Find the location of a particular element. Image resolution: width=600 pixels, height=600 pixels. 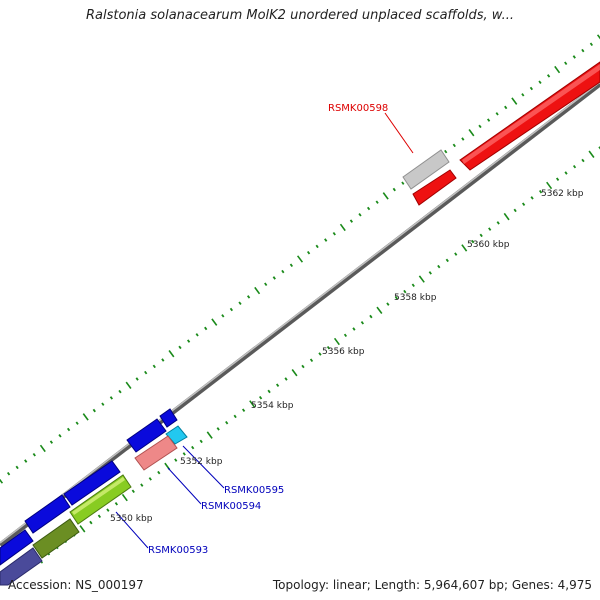

scale-label-5358: 5358 kbp is located at coordinates (415, 298).